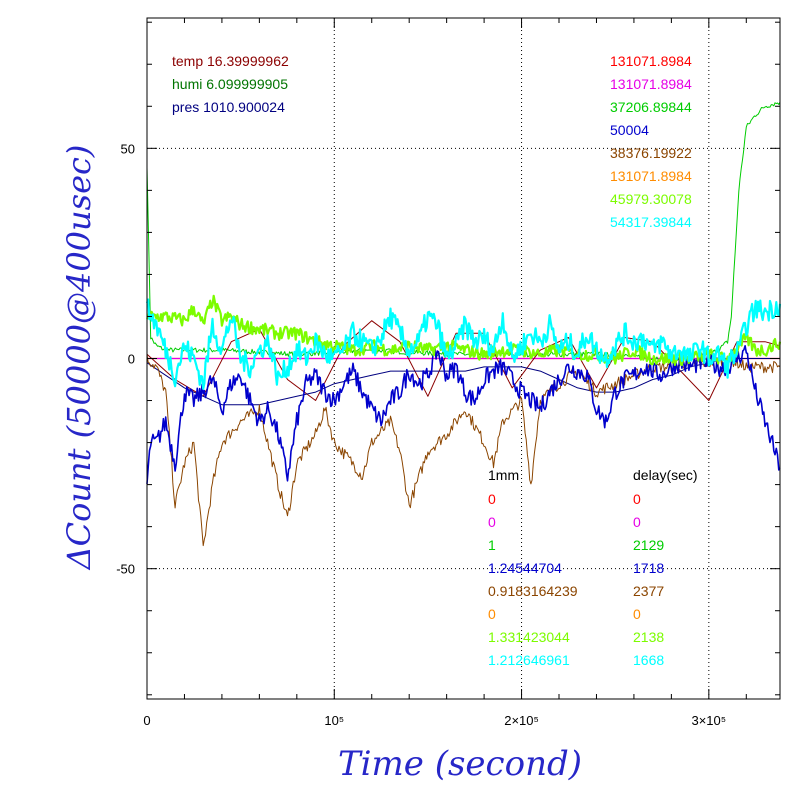 This screenshot has height=797, width=797. What do you see at coordinates (128, 148) in the screenshot?
I see `y-tick-label: 50` at bounding box center [128, 148].